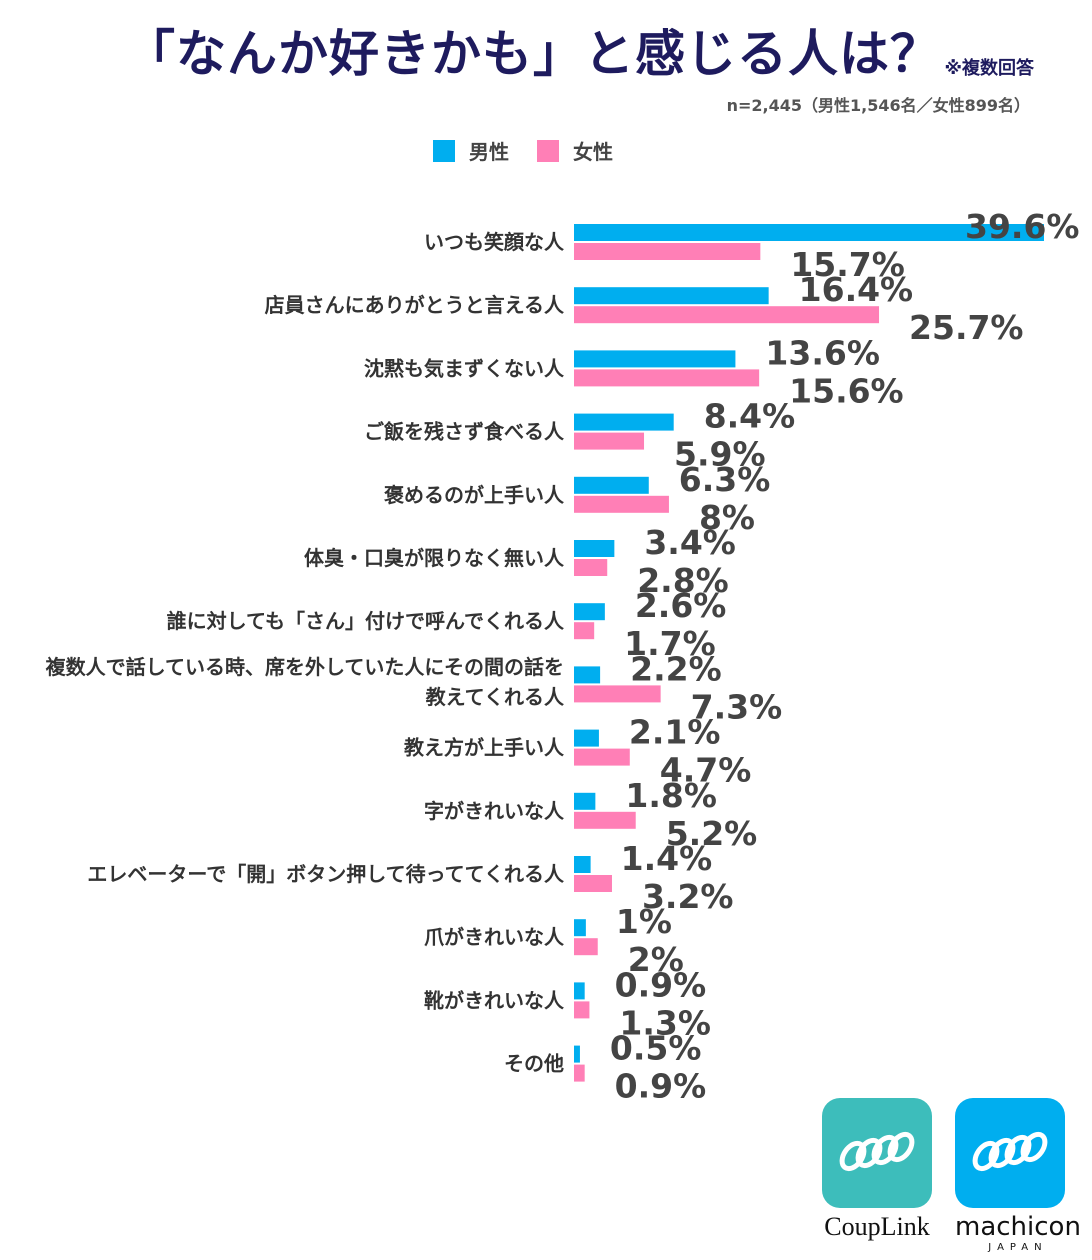 This screenshot has width=1092, height=1260. What do you see at coordinates (665, 1022) in the screenshot?
I see `value-label-female: 1.3%` at bounding box center [665, 1022].